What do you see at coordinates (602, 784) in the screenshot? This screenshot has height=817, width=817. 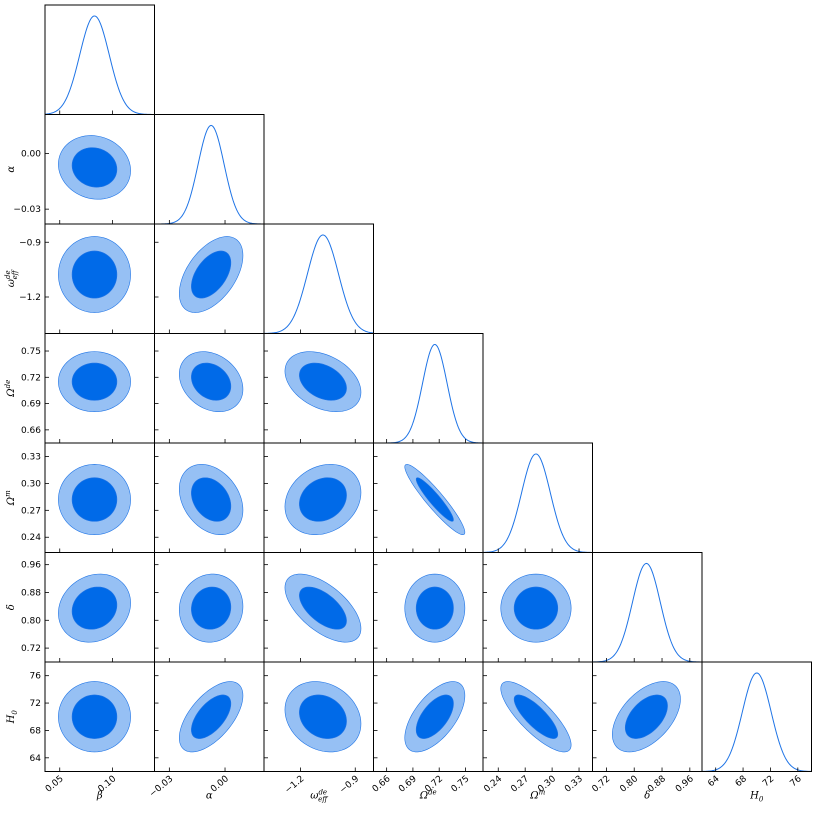 I see `x-tick-label: 0.72` at bounding box center [602, 784].